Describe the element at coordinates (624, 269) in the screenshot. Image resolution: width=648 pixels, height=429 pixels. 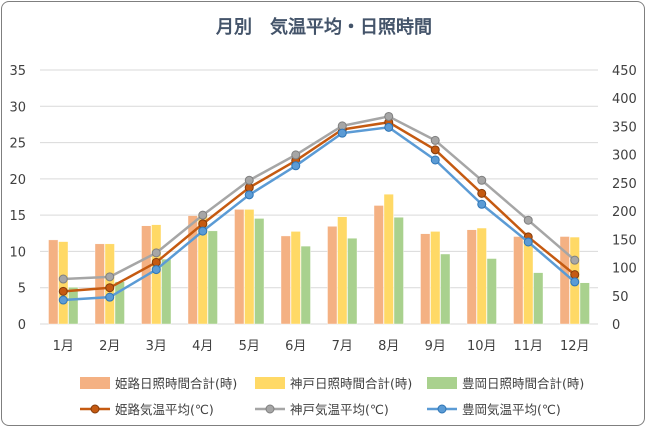
I see `y-right-tick-label: 100` at that location.